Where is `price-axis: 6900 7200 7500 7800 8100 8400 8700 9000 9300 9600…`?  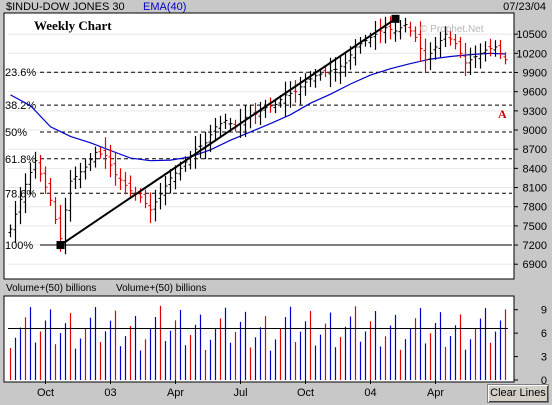 price-axis: 6900 7200 7500 7800 8100 8400 8700 9000 9300 9600… is located at coordinates (530, 150).